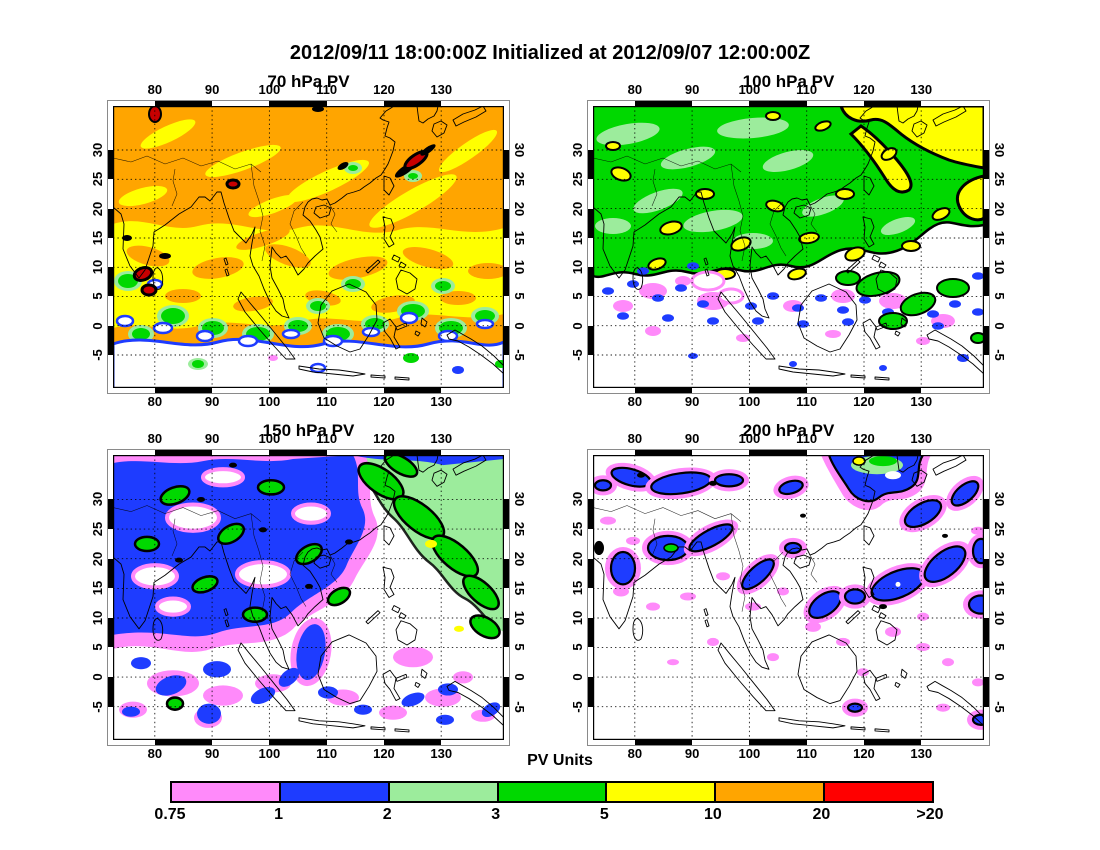 The width and height of the screenshot is (1100, 850). I want to click on map-field-100hpa, so click(788, 247).